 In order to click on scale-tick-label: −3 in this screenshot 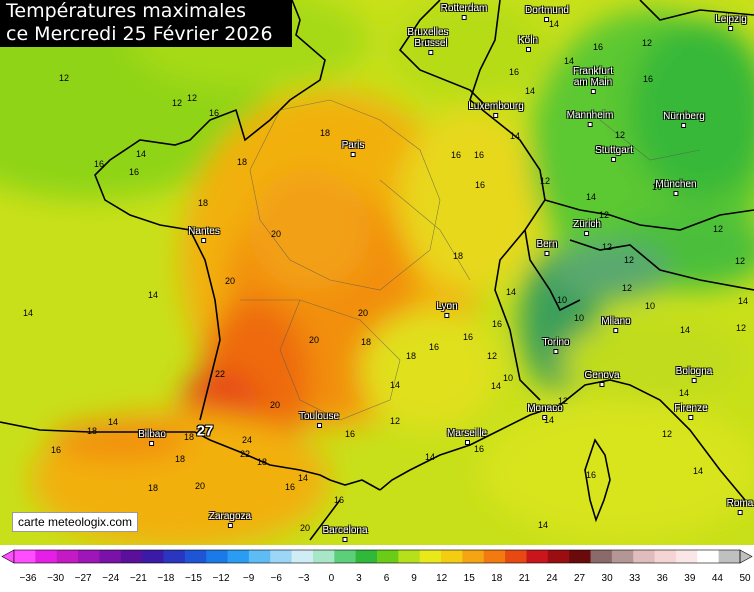, I will do `click(304, 578)`.